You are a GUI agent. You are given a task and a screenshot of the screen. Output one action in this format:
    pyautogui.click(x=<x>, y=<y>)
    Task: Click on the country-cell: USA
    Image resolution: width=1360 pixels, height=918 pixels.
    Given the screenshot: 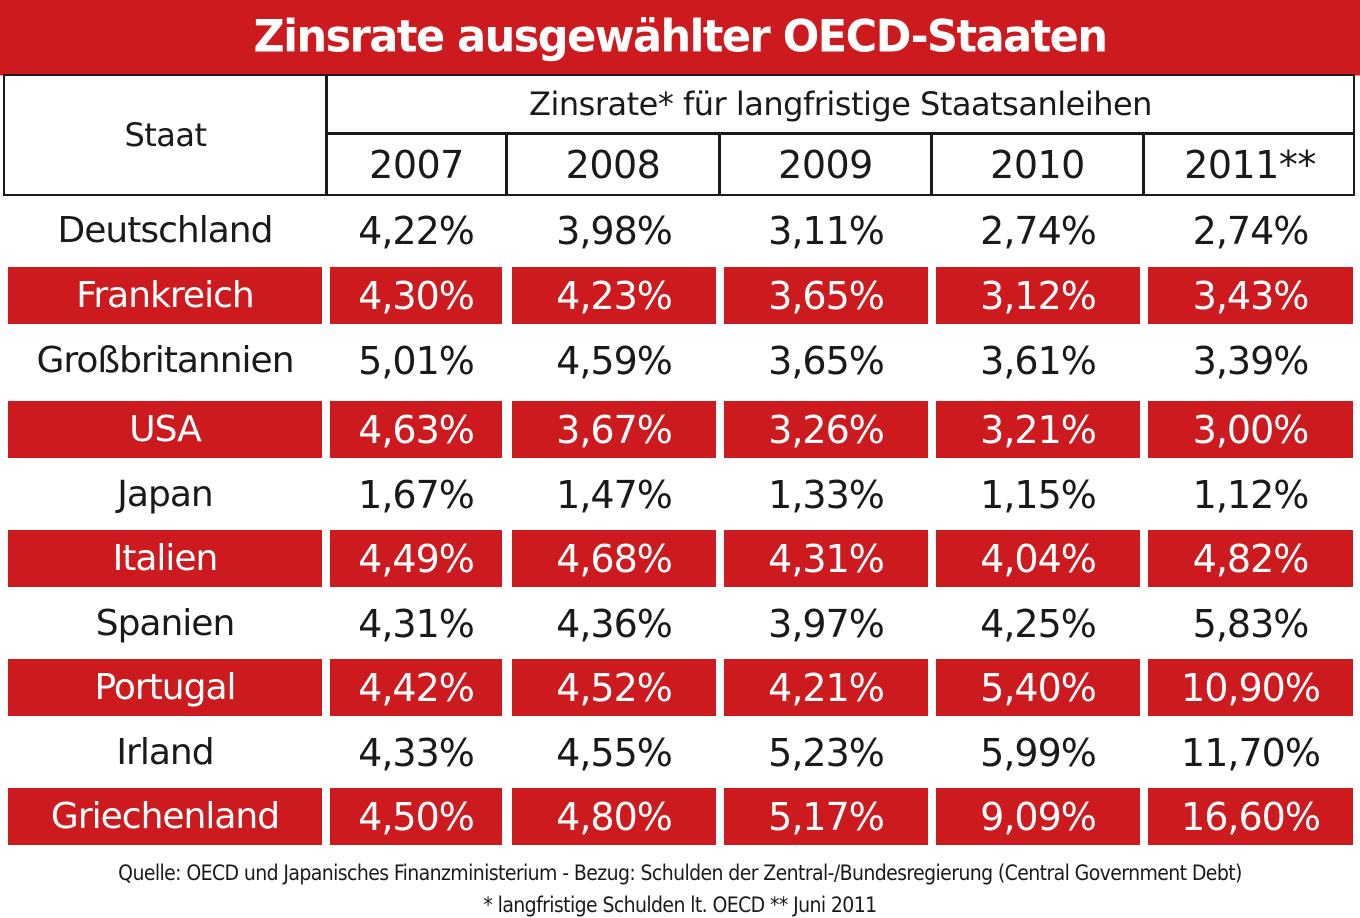 What is the action you would take?
    pyautogui.click(x=165, y=429)
    